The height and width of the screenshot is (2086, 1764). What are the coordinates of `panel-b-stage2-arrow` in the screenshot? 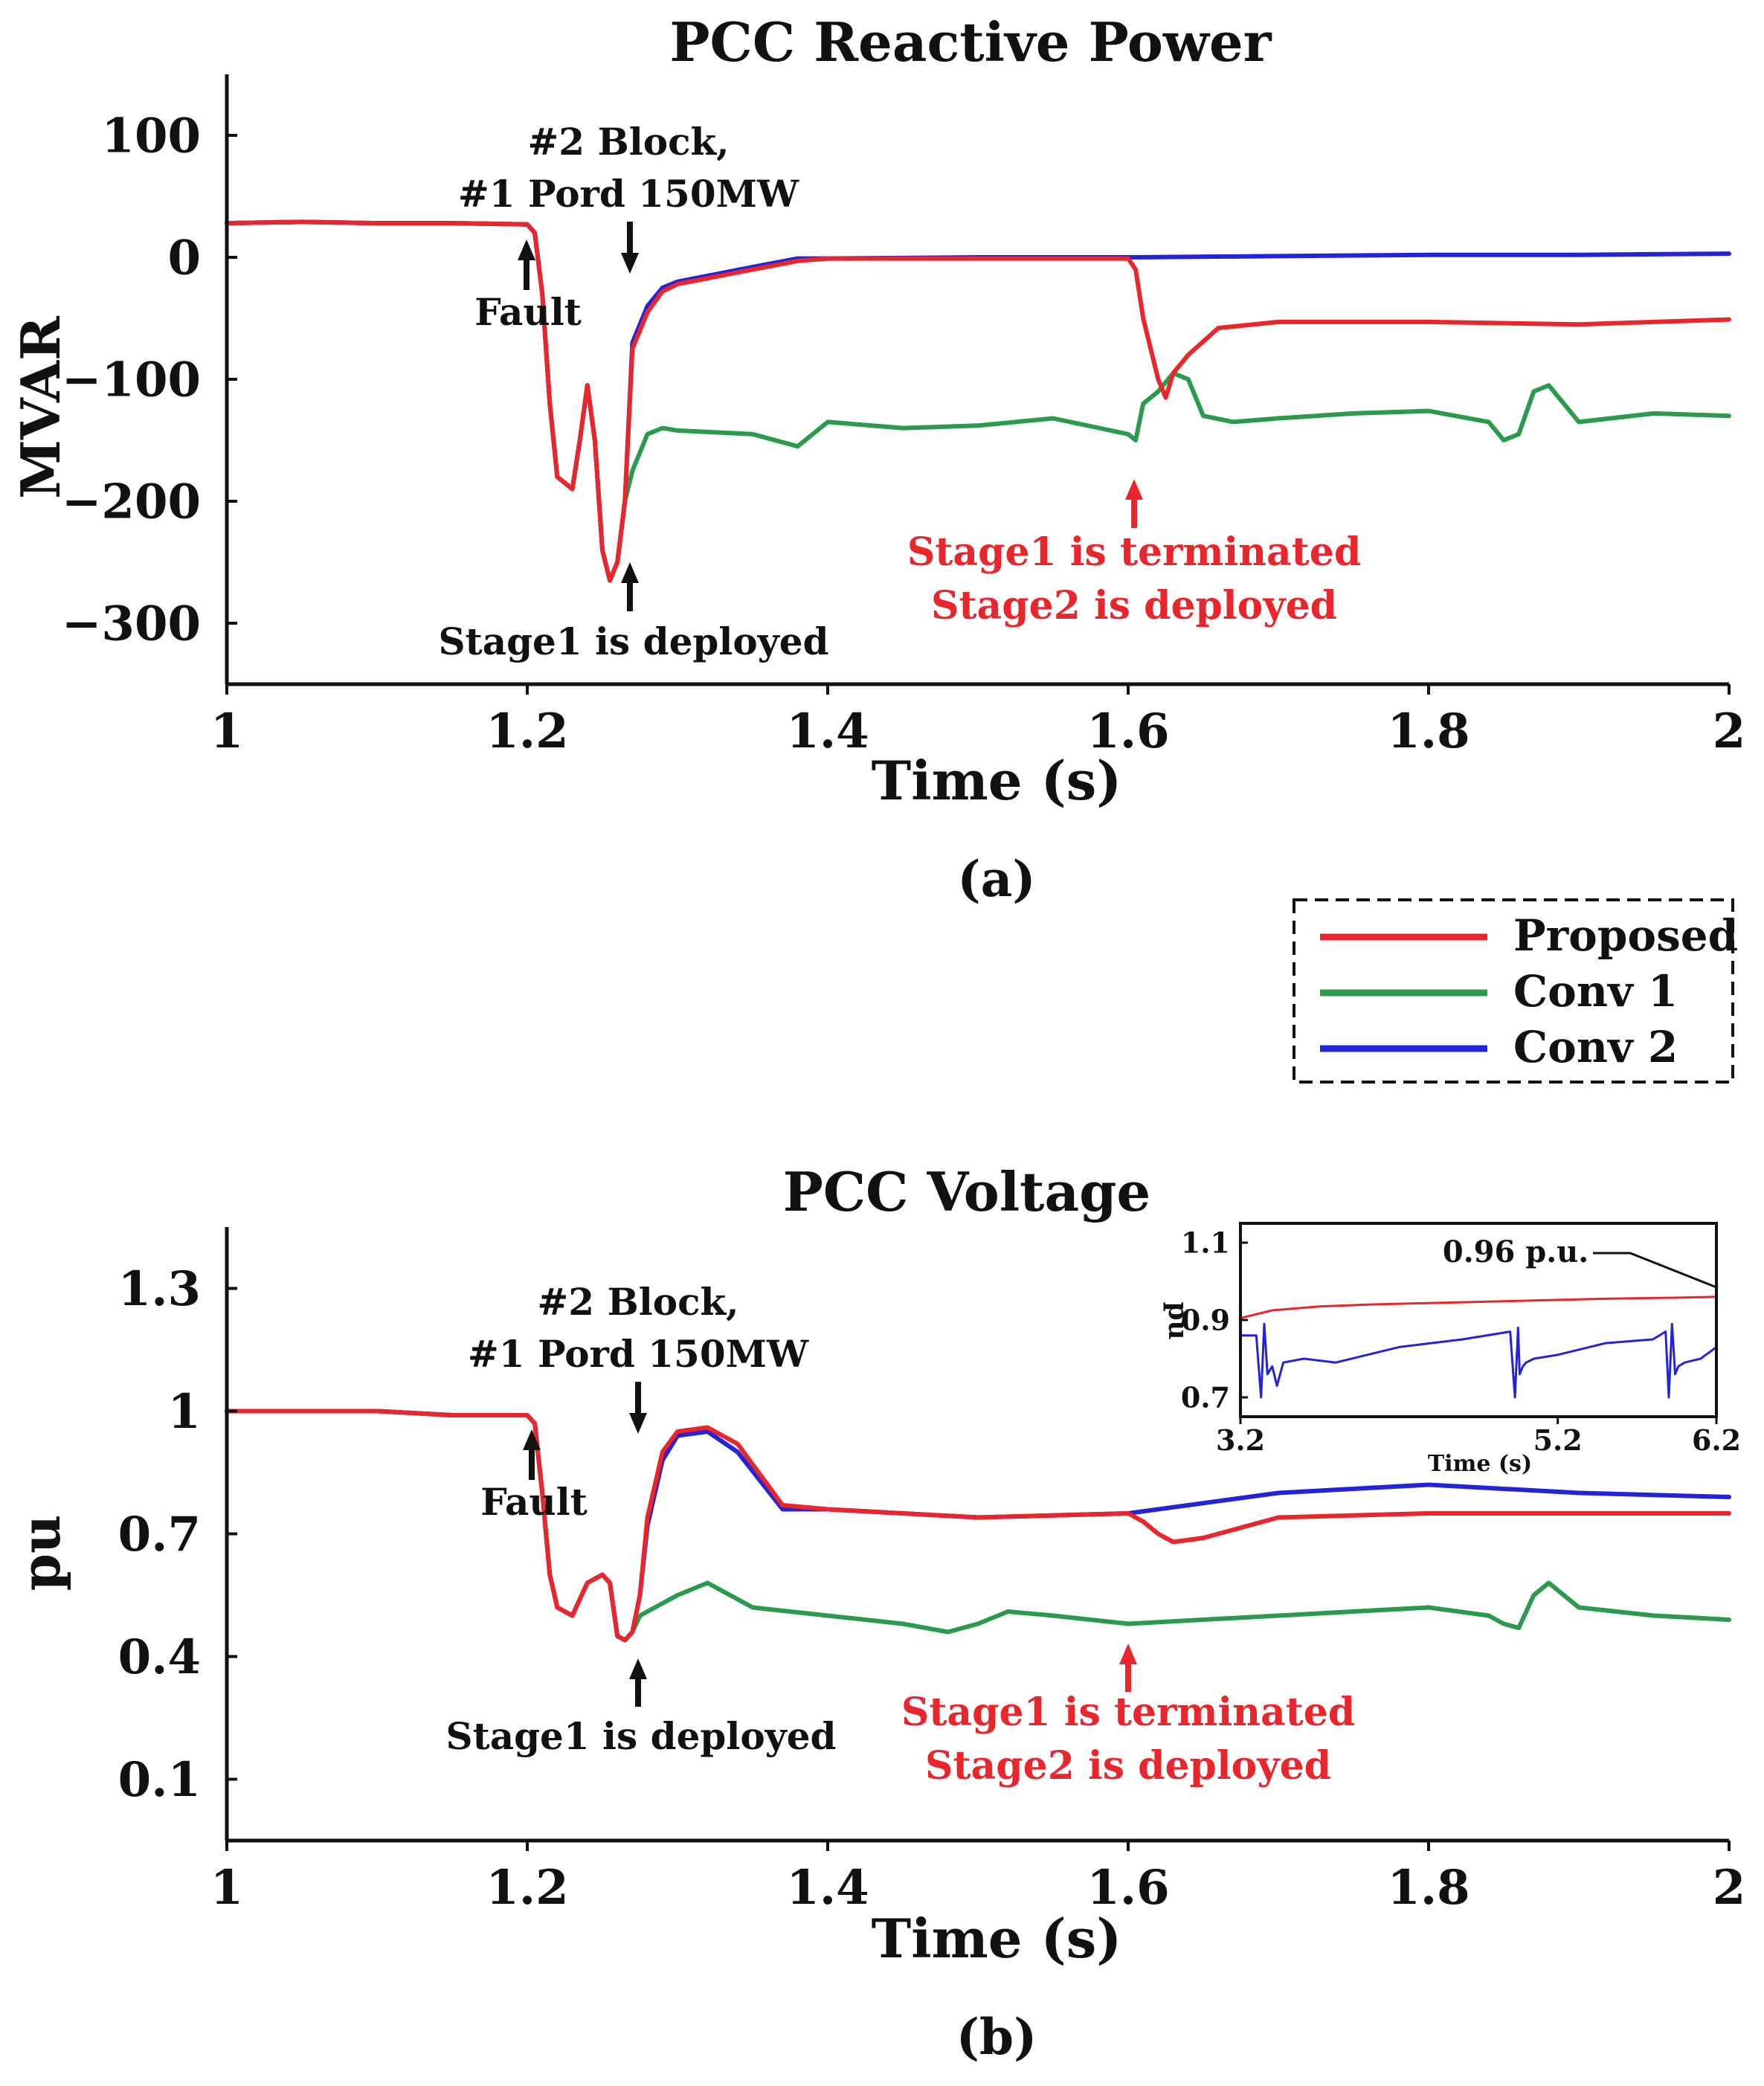 It's located at (1128, 1668).